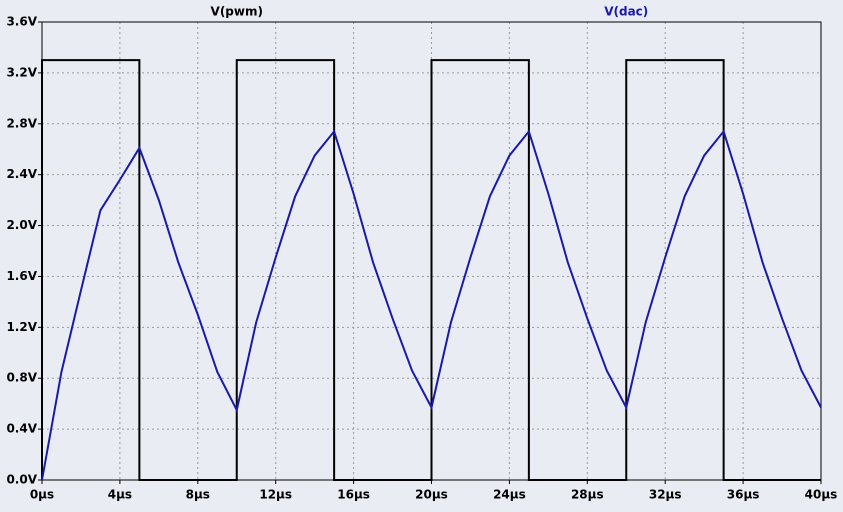 The image size is (843, 512). I want to click on x-tick-label: 36µs, so click(743, 495).